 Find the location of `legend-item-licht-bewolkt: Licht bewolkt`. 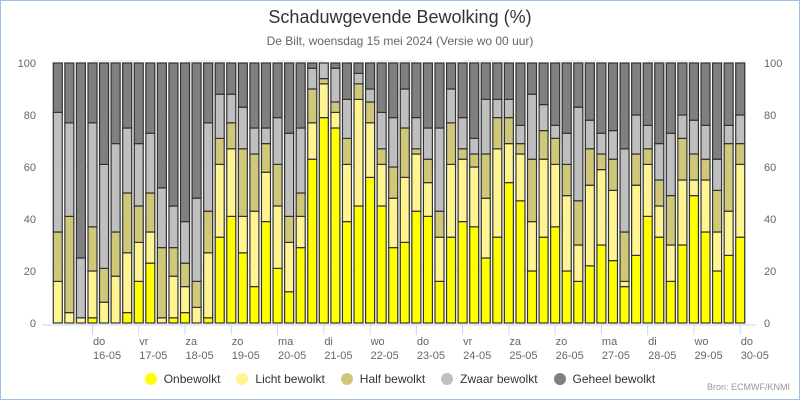

legend-item-licht-bewolkt: Licht bewolkt is located at coordinates (280, 379).